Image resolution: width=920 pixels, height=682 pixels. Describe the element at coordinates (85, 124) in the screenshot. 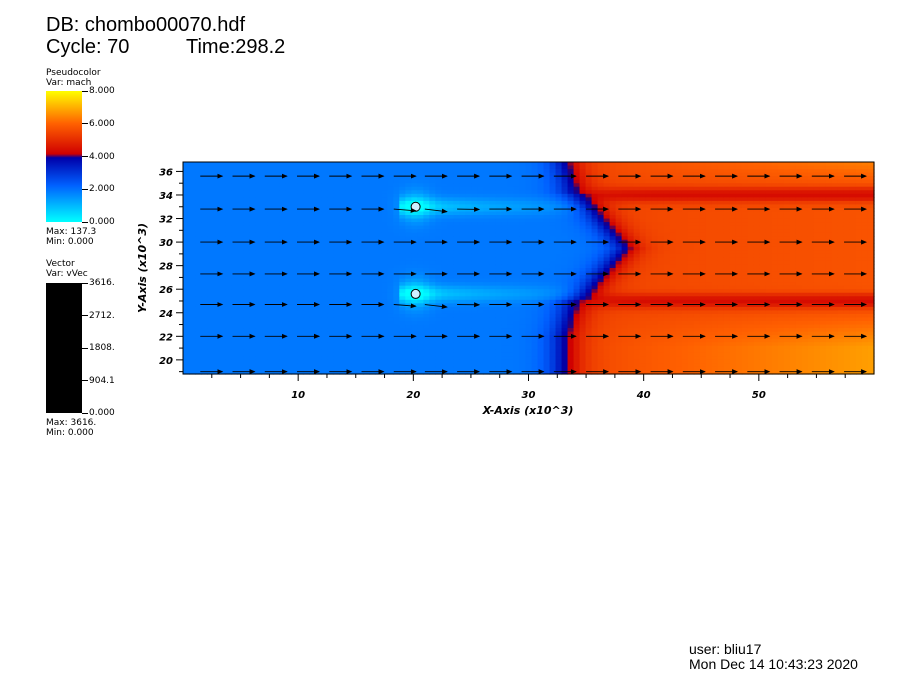

I see `pseudocolor-tick-mark` at that location.